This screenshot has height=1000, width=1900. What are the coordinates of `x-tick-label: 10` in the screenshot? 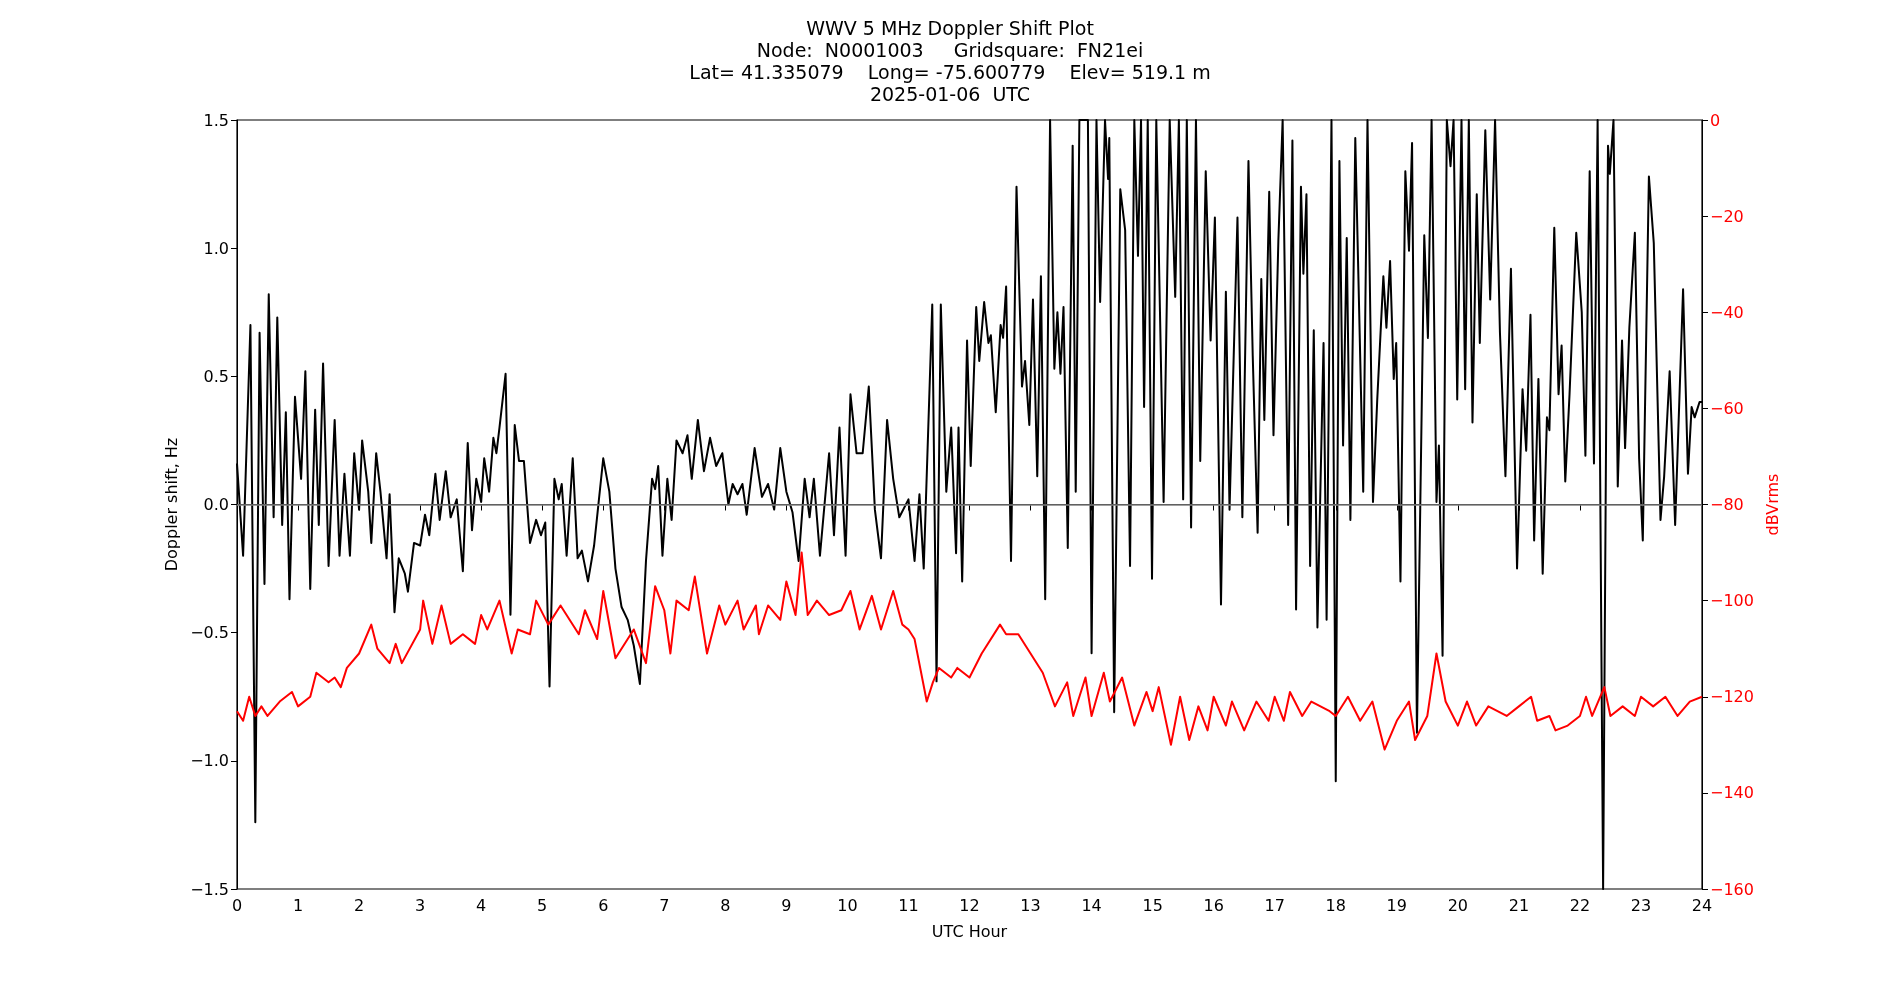 It's located at (847, 905).